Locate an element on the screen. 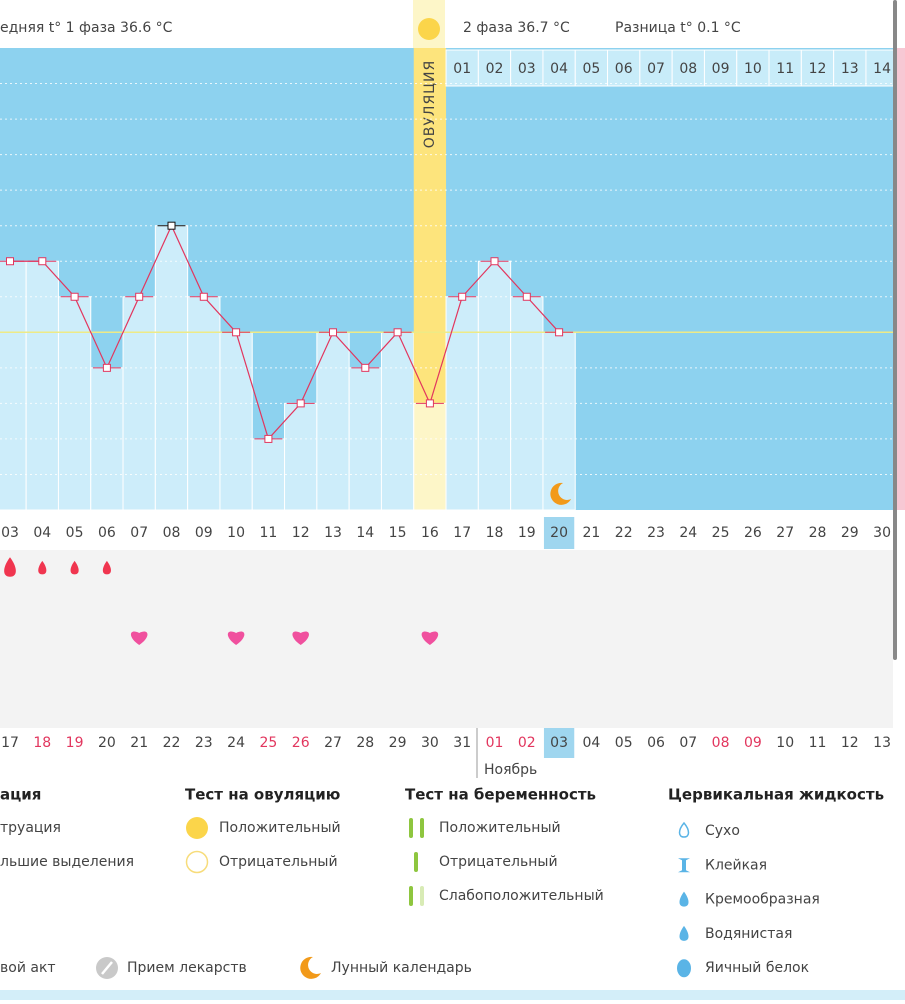 The image size is (905, 1004). calendar-date: 07 is located at coordinates (688, 743).